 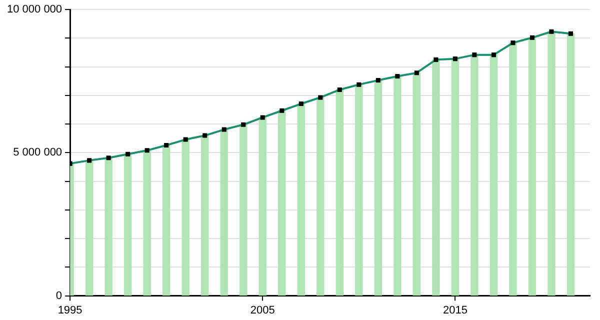 I want to click on x-tick-label: 2005, so click(x=262, y=310).